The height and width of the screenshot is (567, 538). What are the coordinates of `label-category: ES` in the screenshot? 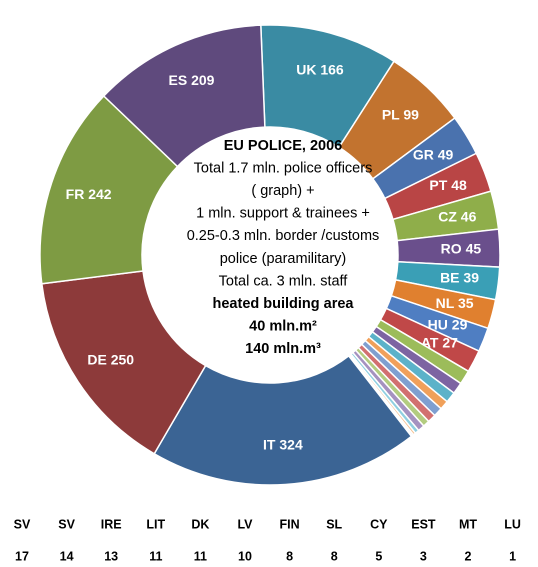 It's located at (177, 80).